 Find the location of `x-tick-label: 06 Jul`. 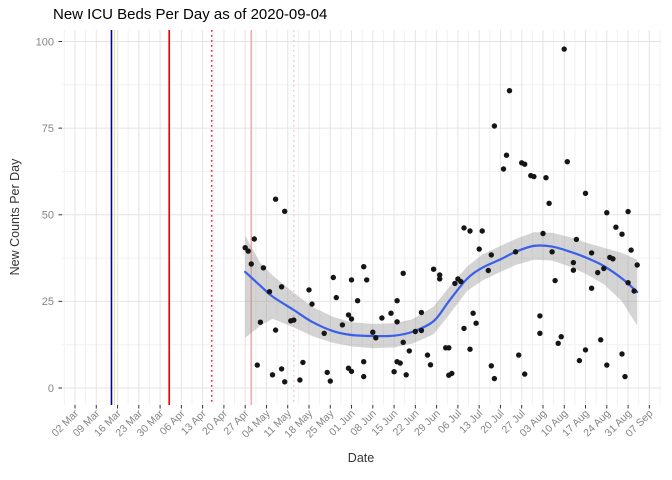

x-tick-label: 06 Jul is located at coordinates (450, 422).